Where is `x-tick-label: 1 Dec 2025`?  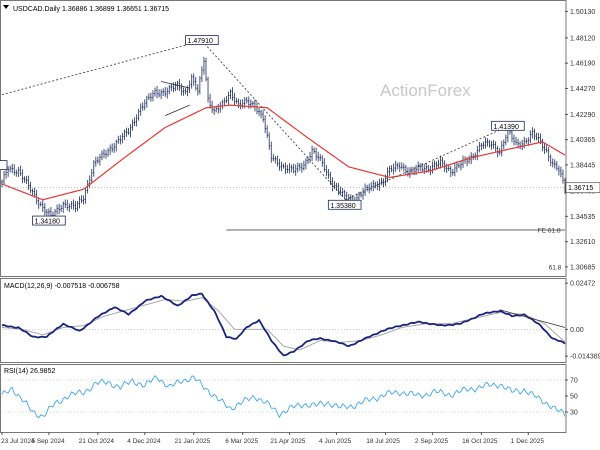 x-tick-label: 1 Dec 2025 is located at coordinates (528, 441).